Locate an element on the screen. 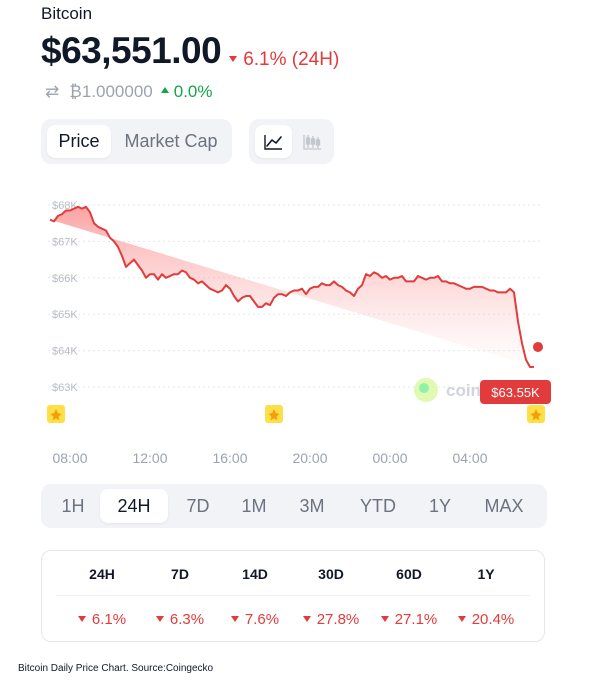 Image resolution: width=597 pixels, height=692 pixels. range-button-ytd: YTD is located at coordinates (378, 506).